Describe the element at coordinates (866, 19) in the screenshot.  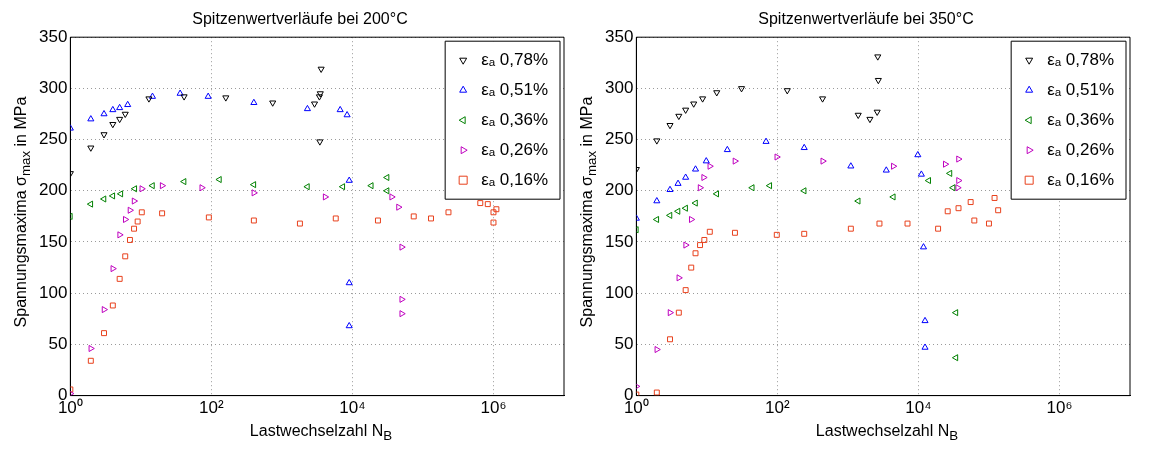
I see `chart-title: Spitzenwertverläufe bei 350°C` at that location.